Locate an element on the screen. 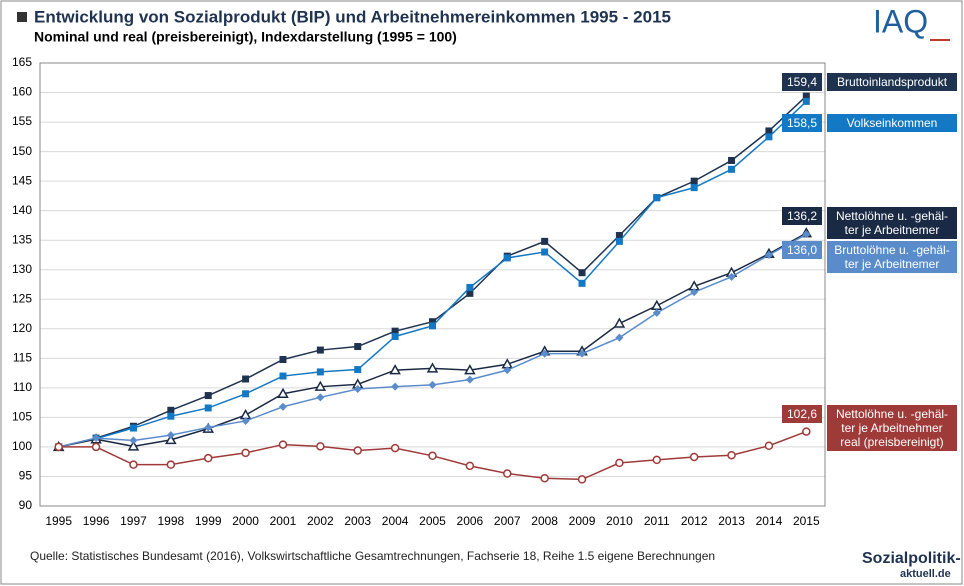  x-tick-label: 1999 is located at coordinates (208, 521).